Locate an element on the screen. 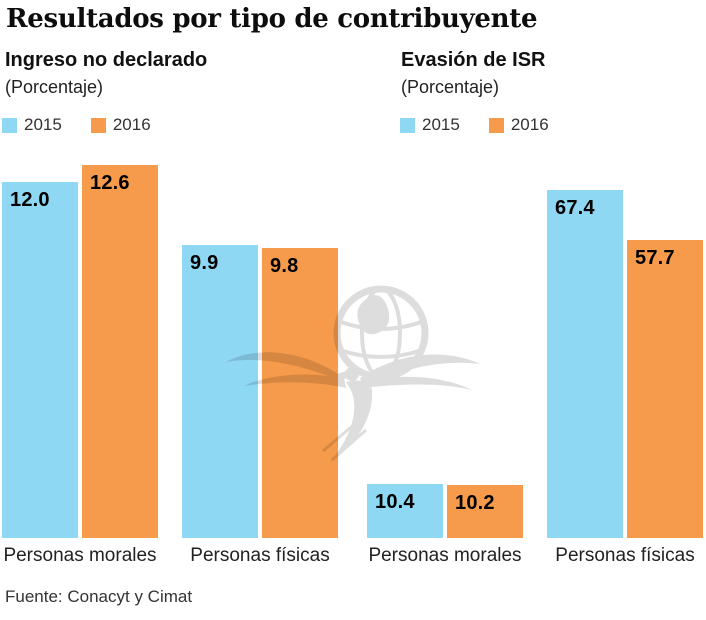 The image size is (706, 620). bar-value-label: 10.2 is located at coordinates (475, 503).